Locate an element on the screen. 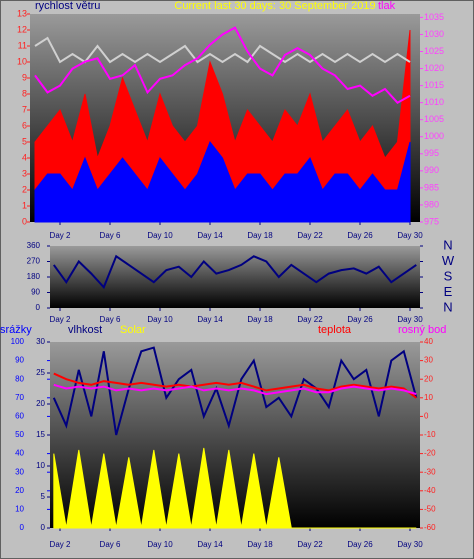 This screenshot has width=474, height=559. y3-tick-label: 15 is located at coordinates (40, 434).